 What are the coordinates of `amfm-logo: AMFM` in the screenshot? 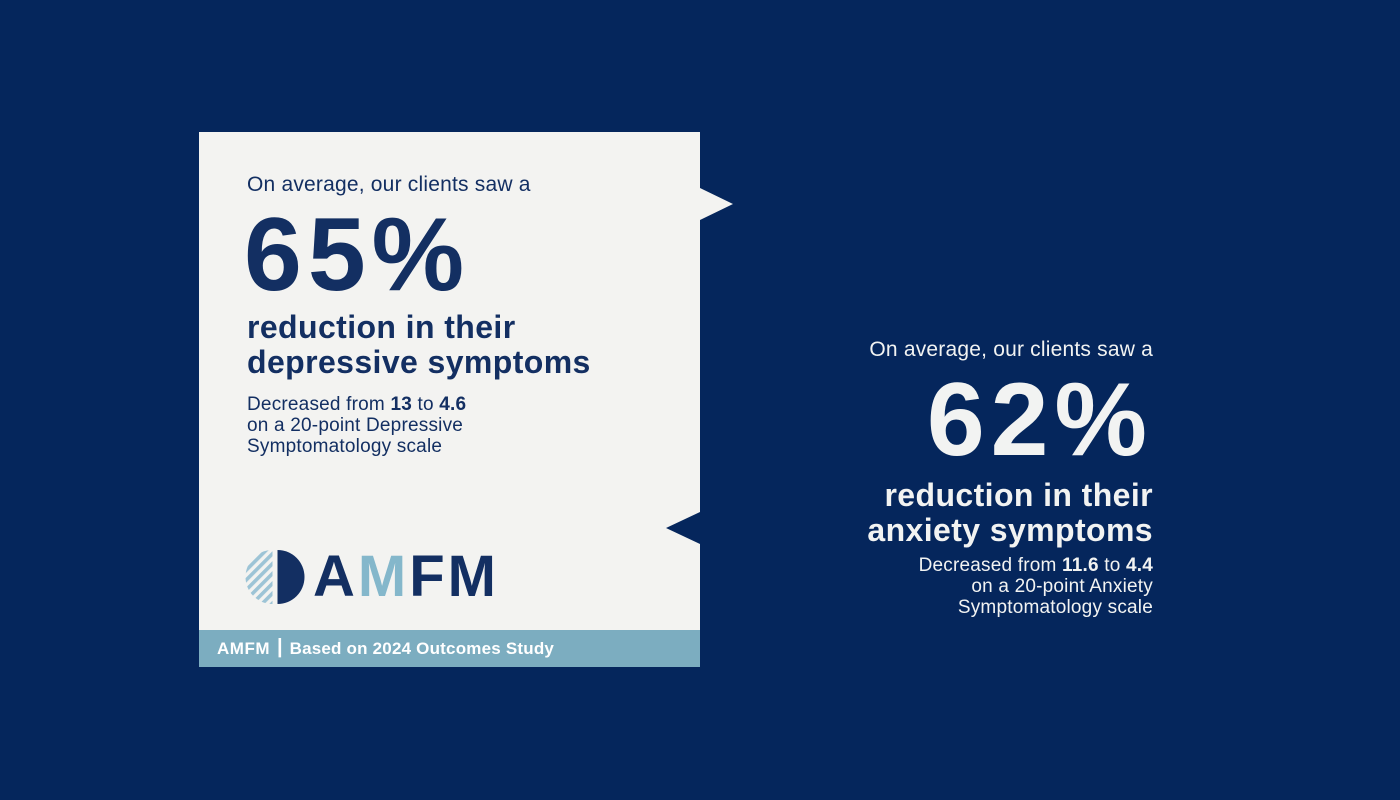 It's located at (372, 577).